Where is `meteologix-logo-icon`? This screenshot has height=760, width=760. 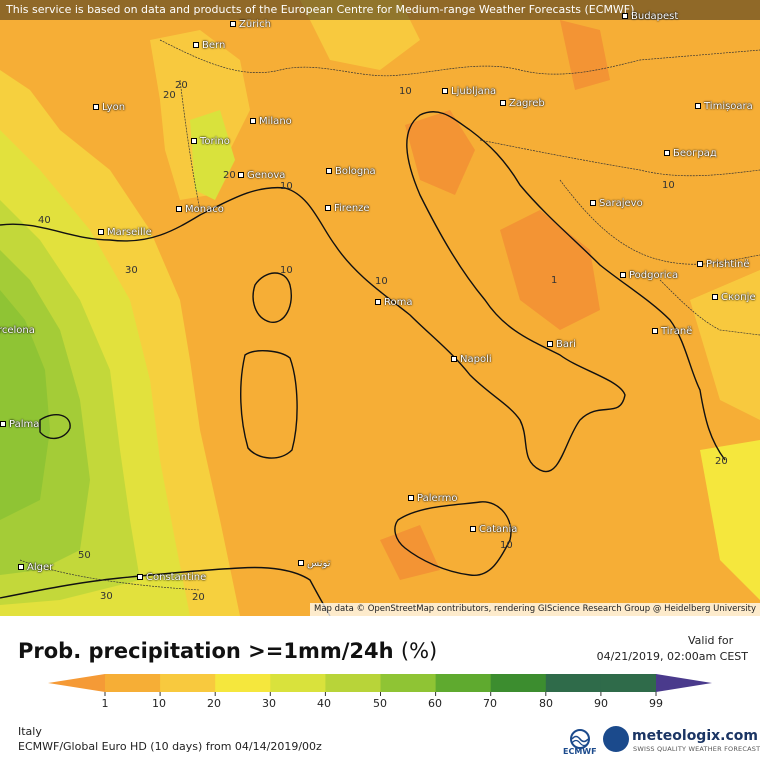 meteologix-logo-icon is located at coordinates (616, 739).